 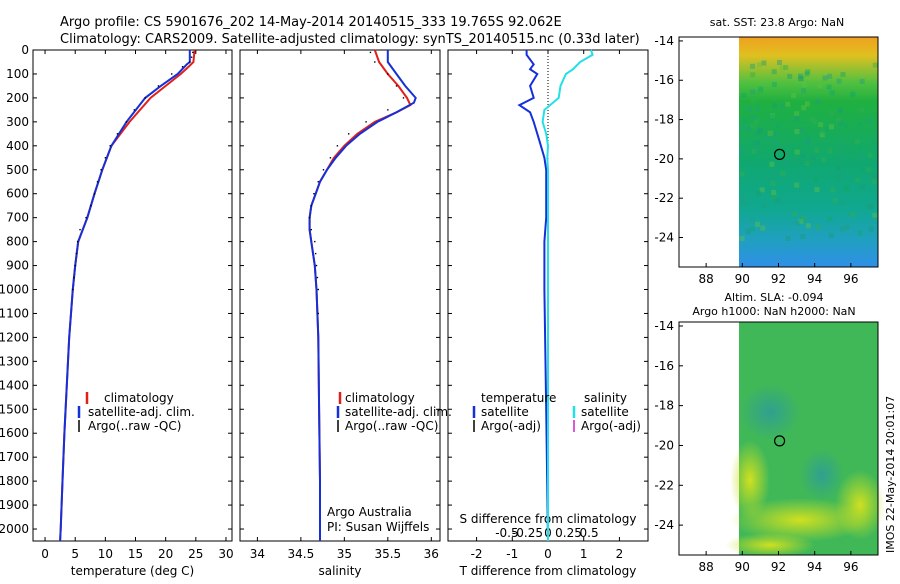 I want to click on map-y-tick-label: -16, so click(x=664, y=80).